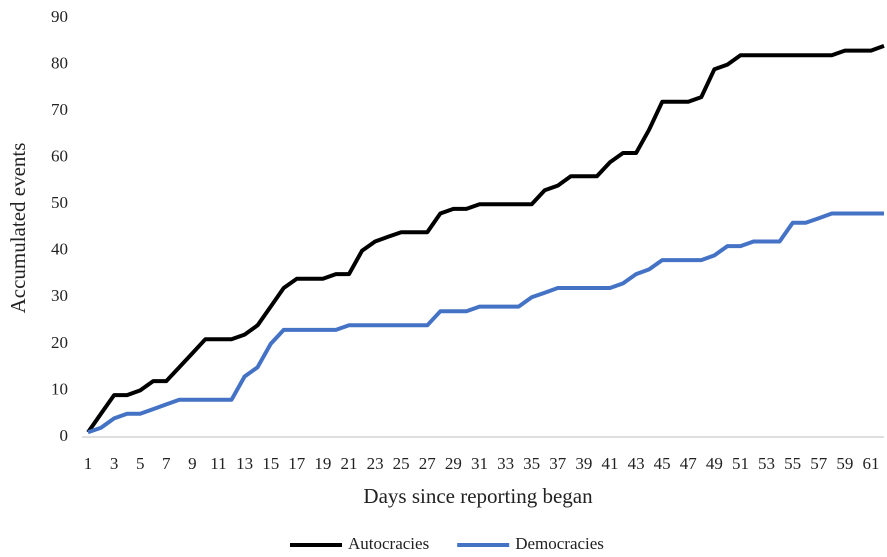 Image resolution: width=887 pixels, height=557 pixels. I want to click on x-tick-label: 19, so click(322, 463).